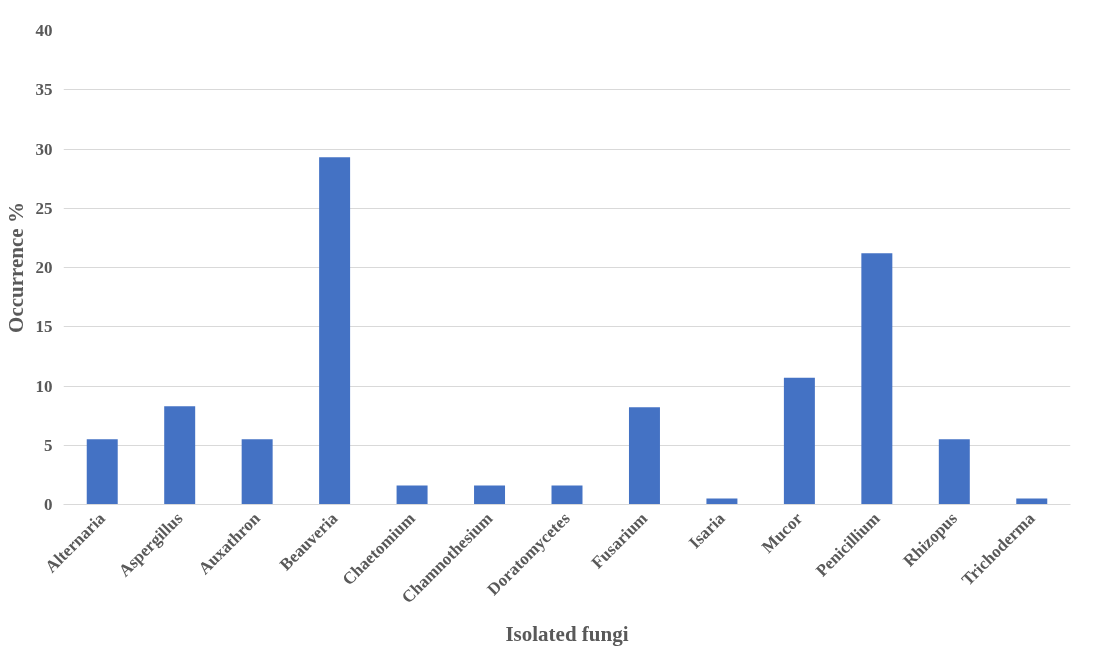 The image size is (1099, 655). I want to click on y-tick-label: 25, so click(44, 208).